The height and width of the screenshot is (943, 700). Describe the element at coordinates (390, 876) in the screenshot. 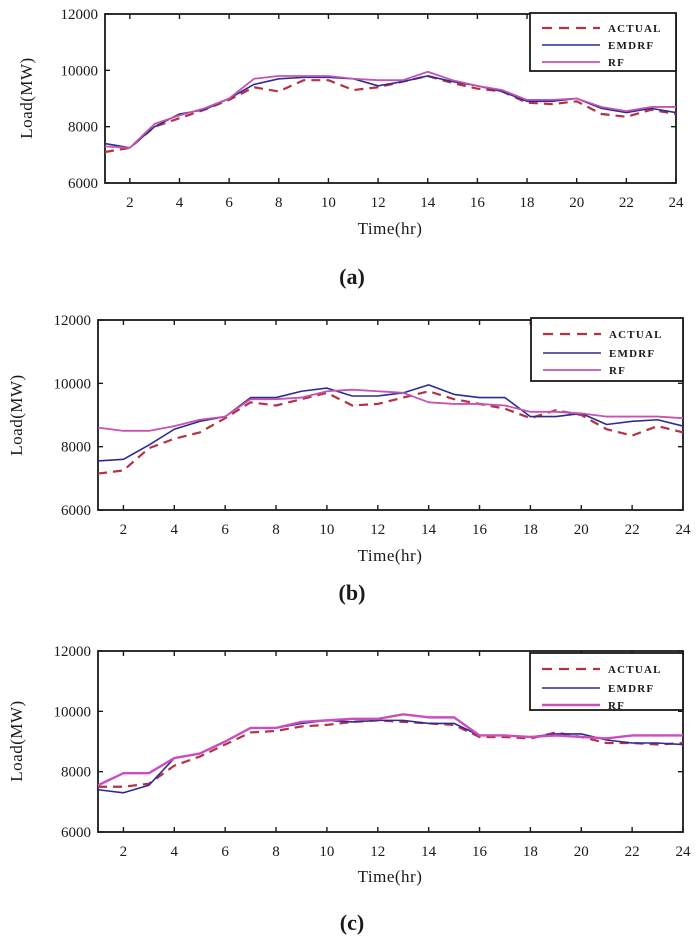

I see `x-axis-label-c: Time(hr)` at that location.